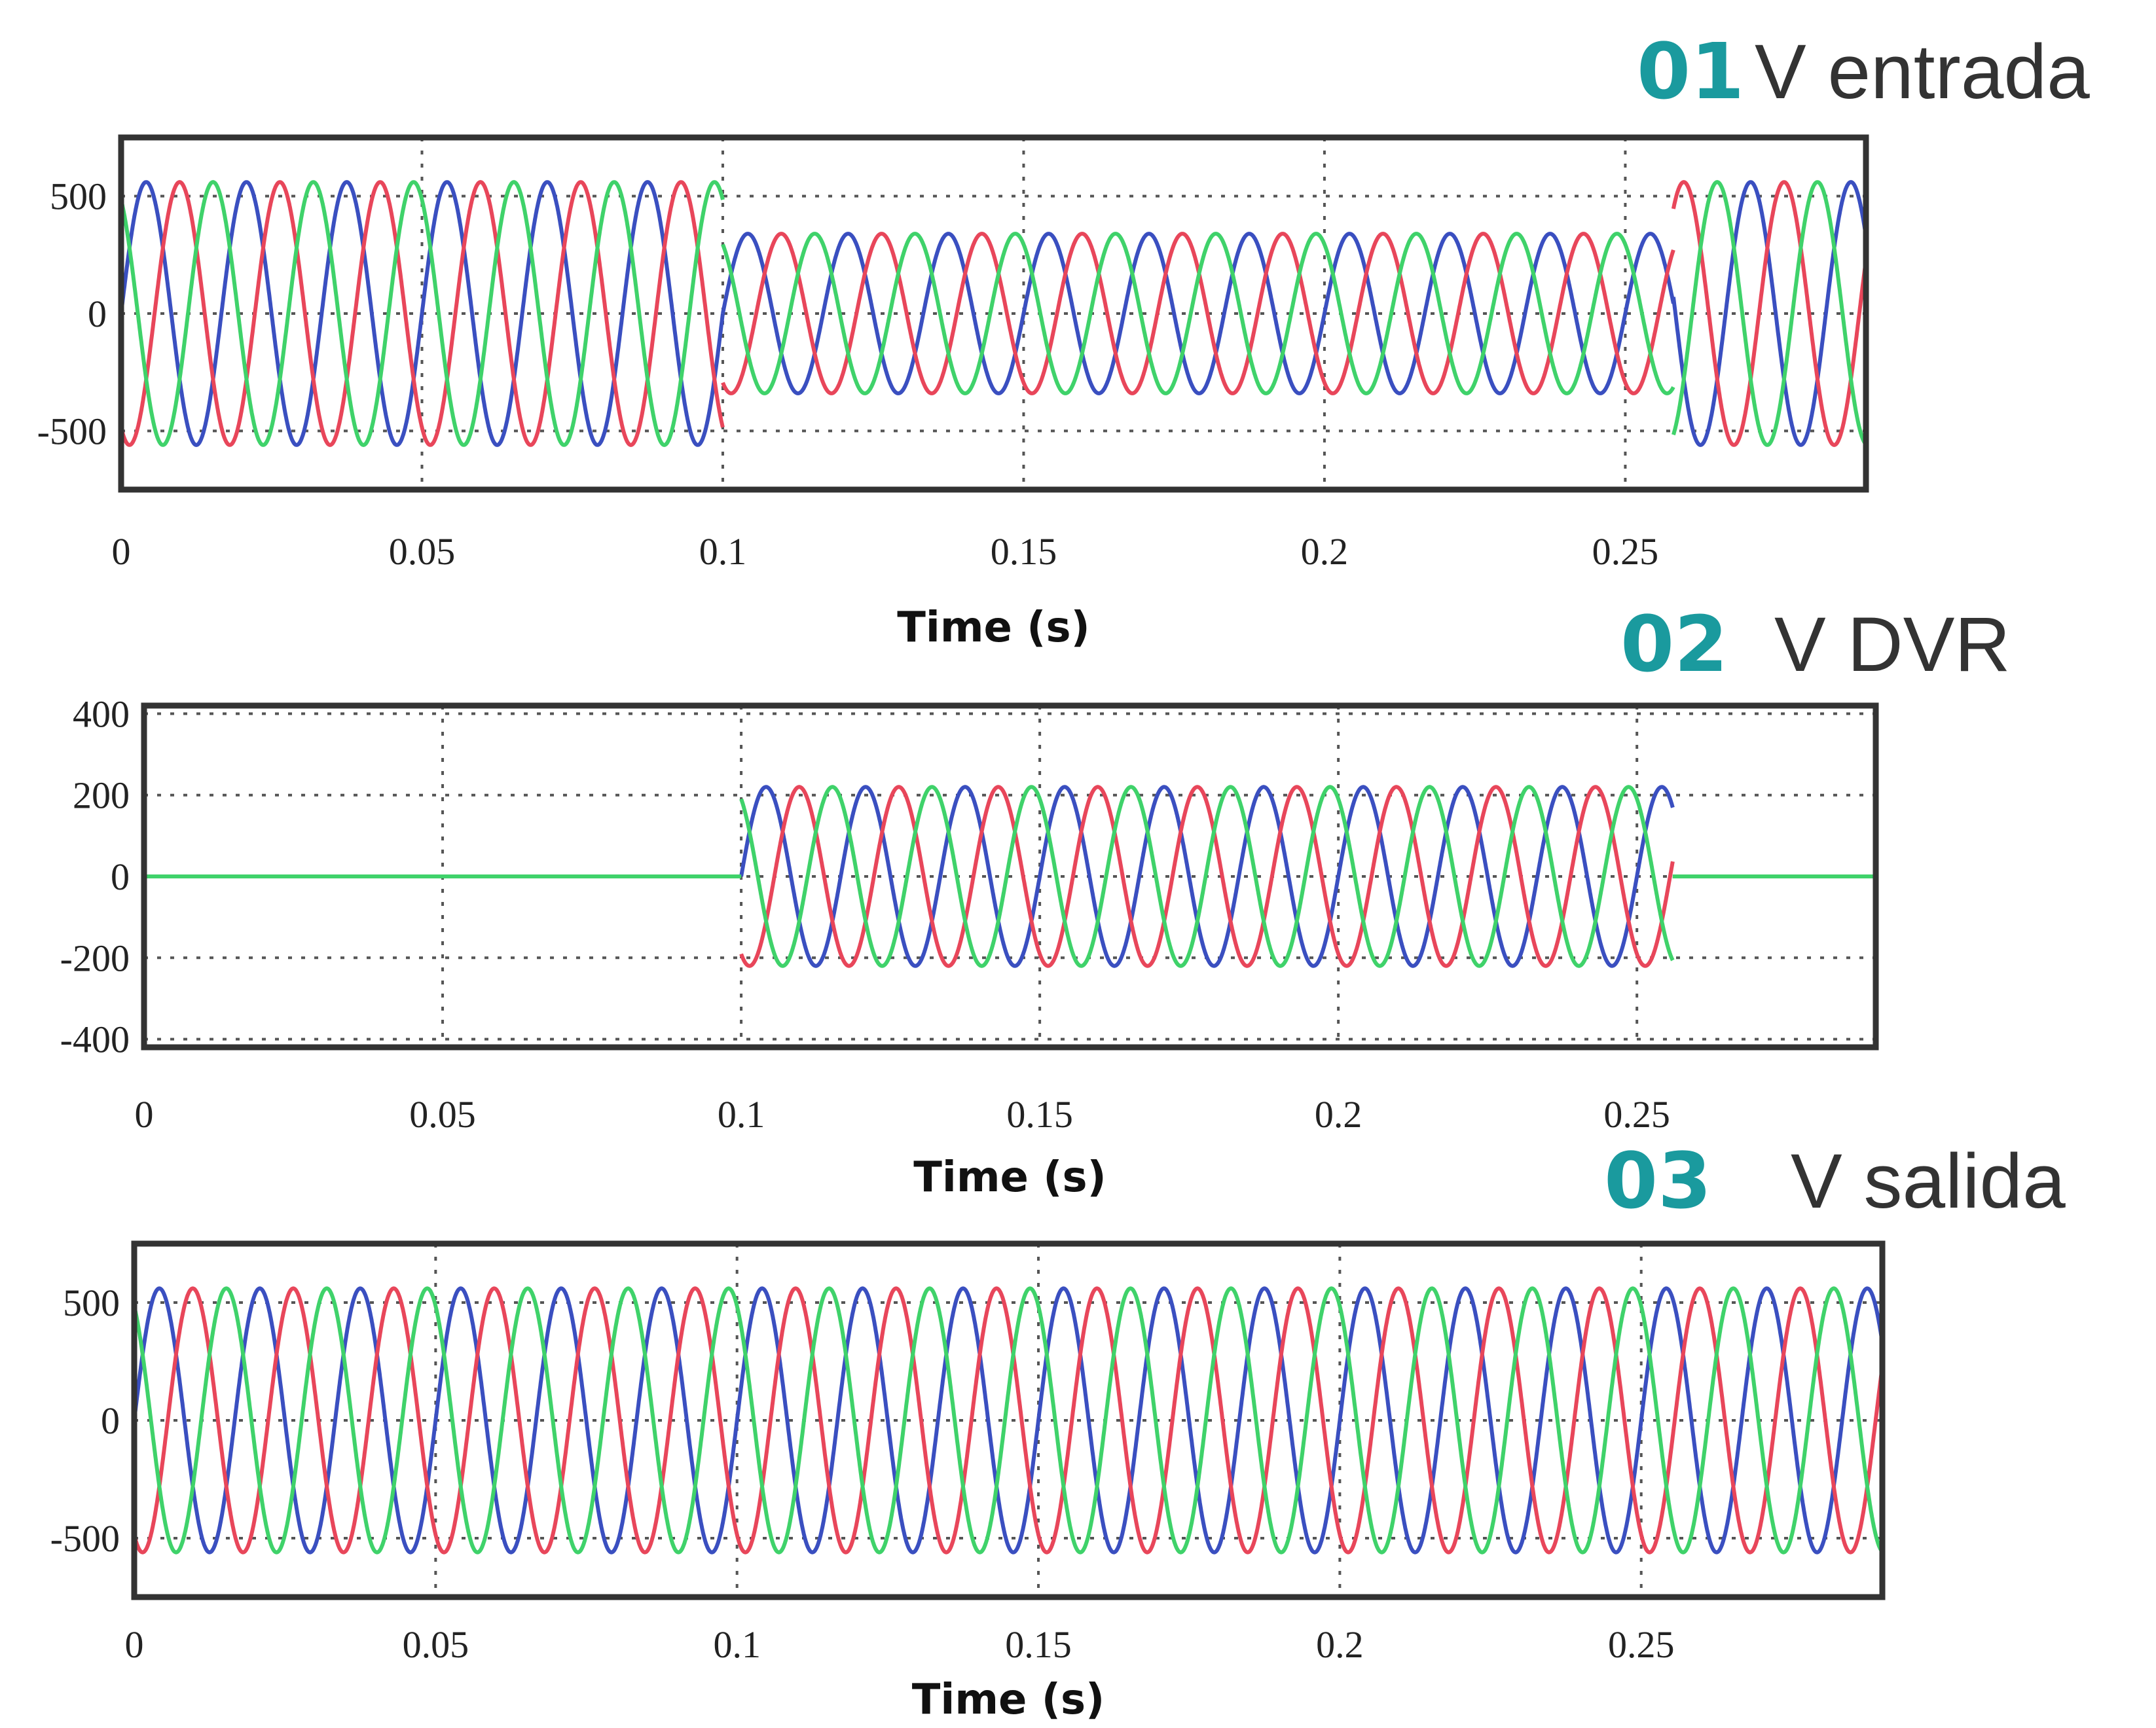  Describe the element at coordinates (1928, 1181) in the screenshot. I see `panel-title: V salida` at that location.